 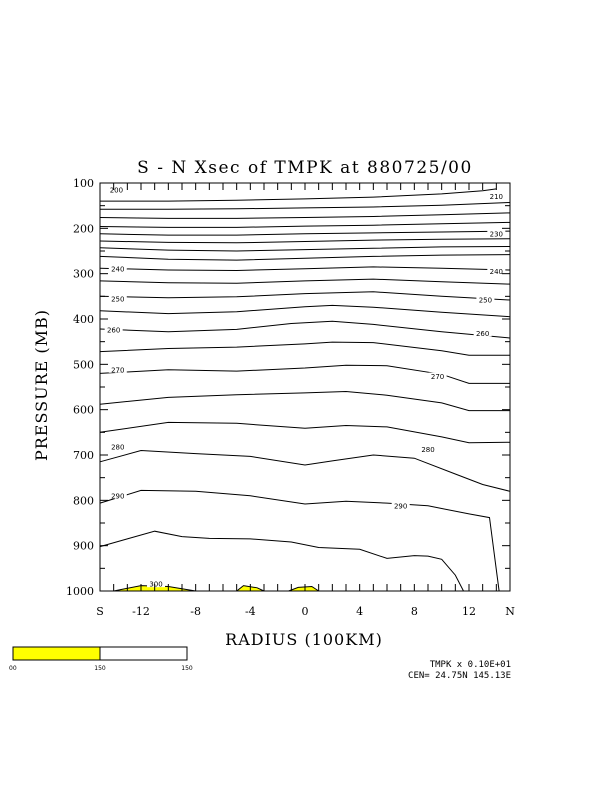 What do you see at coordinates (83, 410) in the screenshot?
I see `y-tick-label: 600` at bounding box center [83, 410].